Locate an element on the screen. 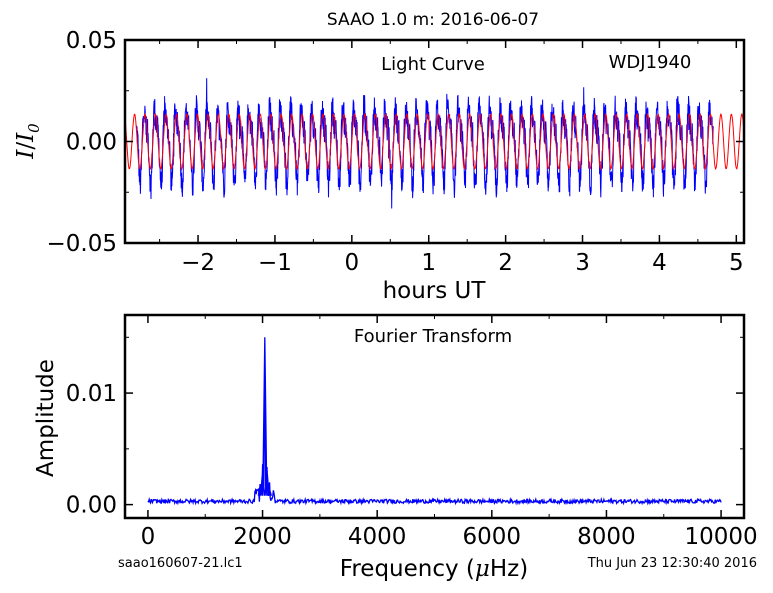  footer-filename: saao160607-21.lc1 is located at coordinates (180, 563).